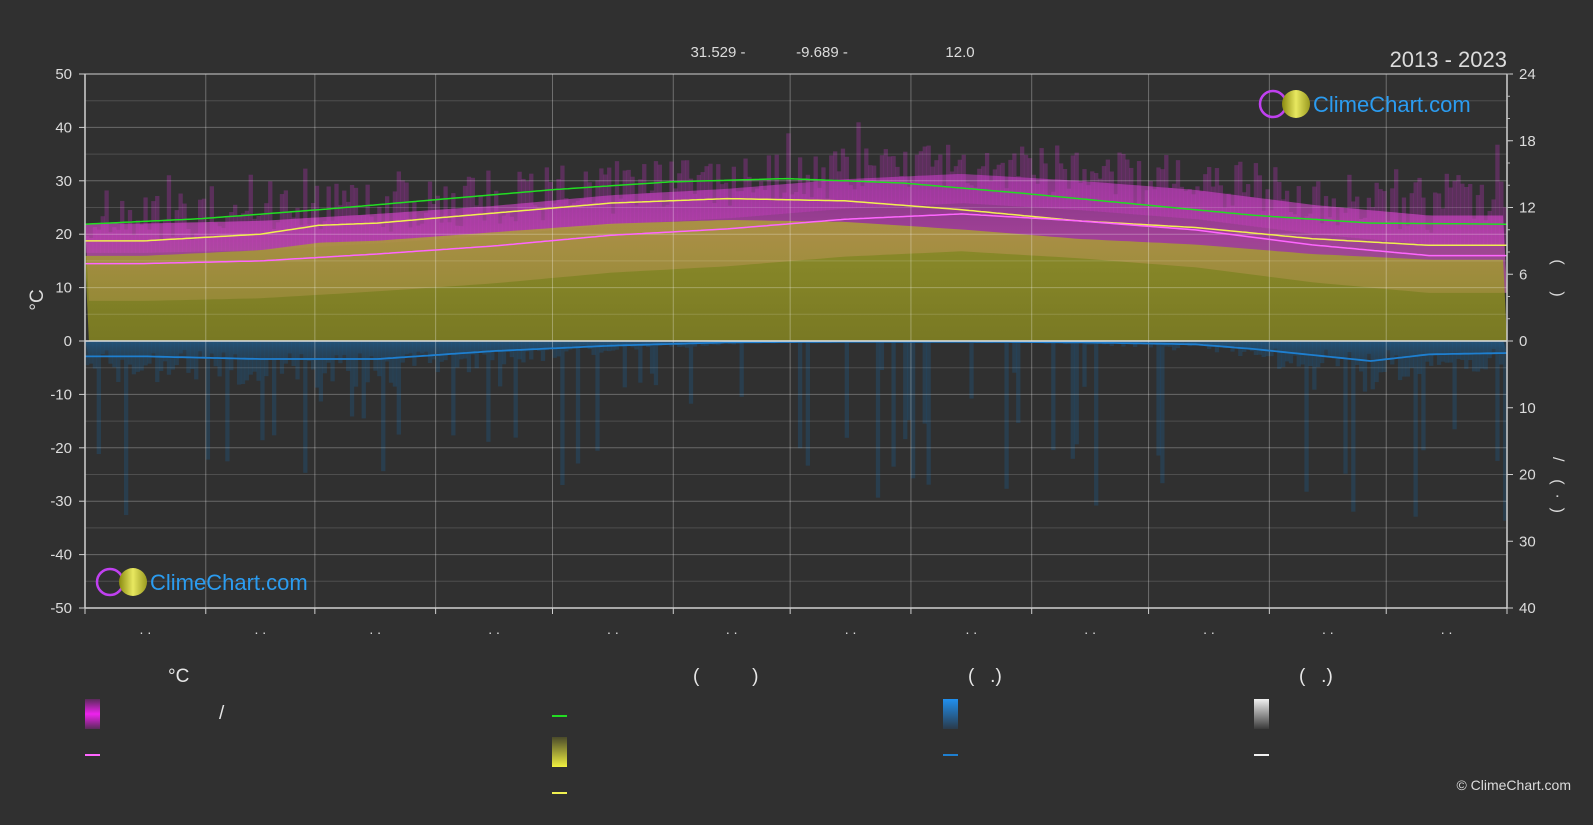 The height and width of the screenshot is (825, 1593). Describe the element at coordinates (1527, 475) in the screenshot. I see `y2-tick-label: 20` at that location.